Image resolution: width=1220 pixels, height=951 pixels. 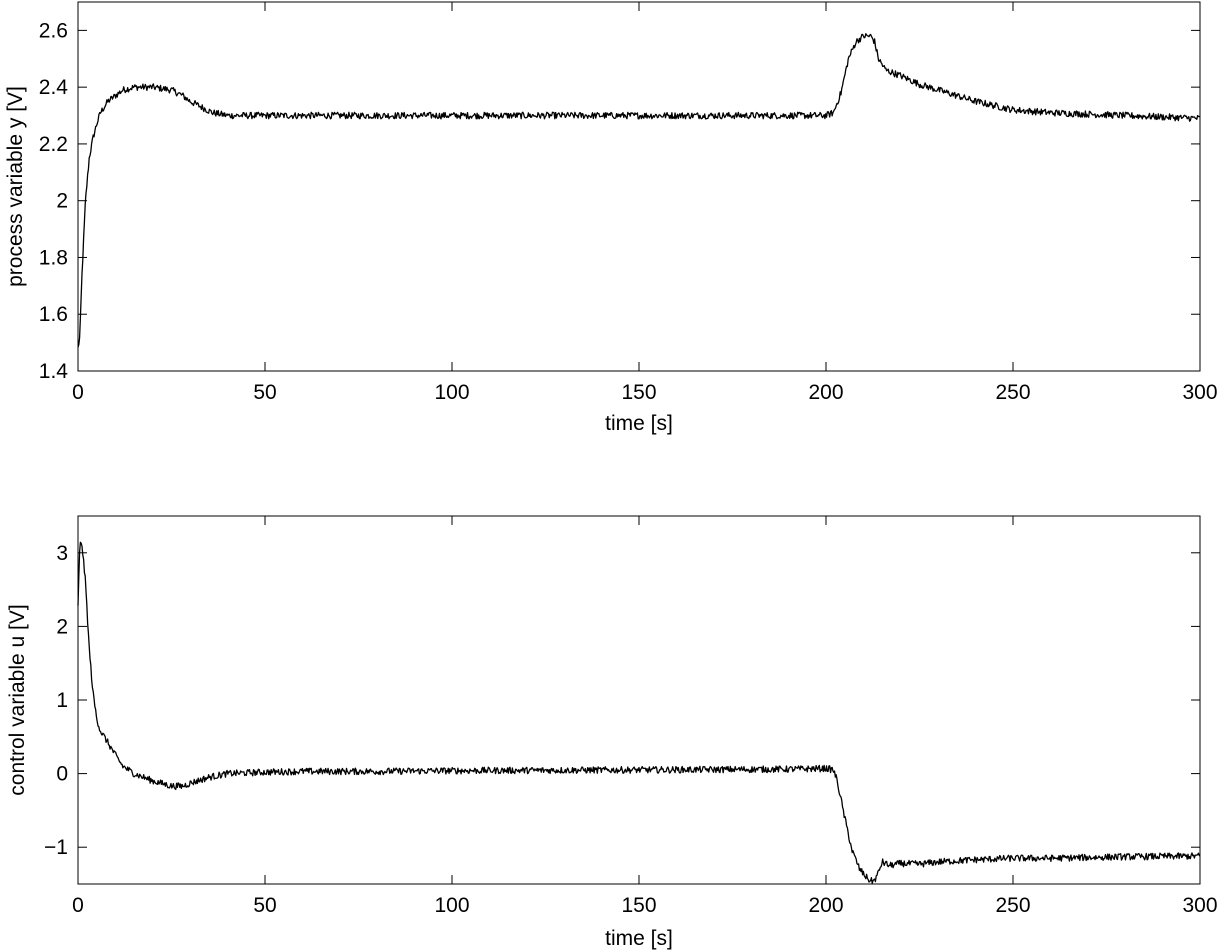 I want to click on y-tick-label: 0, so click(x=62, y=774).